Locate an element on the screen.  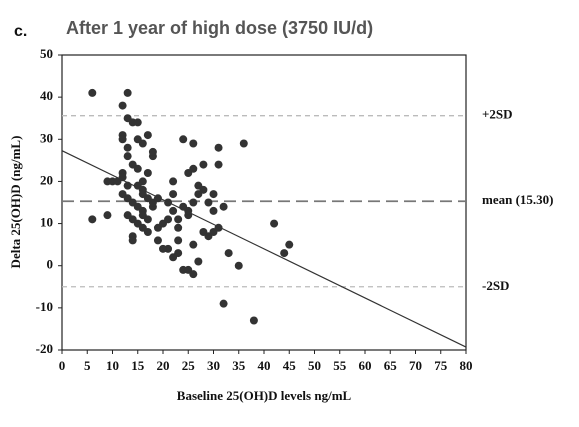
x-tick-label: 10 is located at coordinates (112, 365).